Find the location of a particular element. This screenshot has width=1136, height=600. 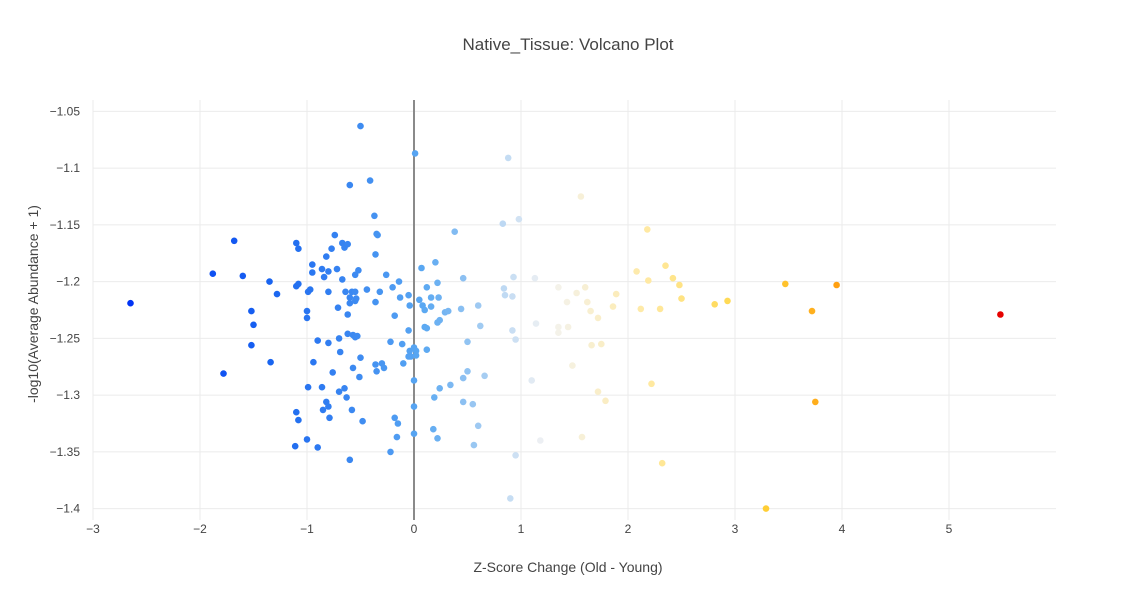

x-tick-label: 1 is located at coordinates (521, 529).